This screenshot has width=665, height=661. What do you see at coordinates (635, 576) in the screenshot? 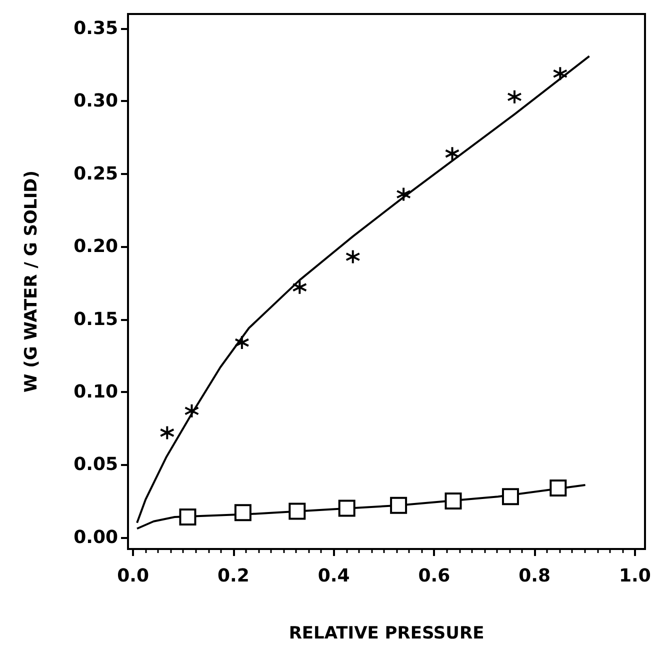
I see `x-tick-label: 1.0` at bounding box center [635, 576].